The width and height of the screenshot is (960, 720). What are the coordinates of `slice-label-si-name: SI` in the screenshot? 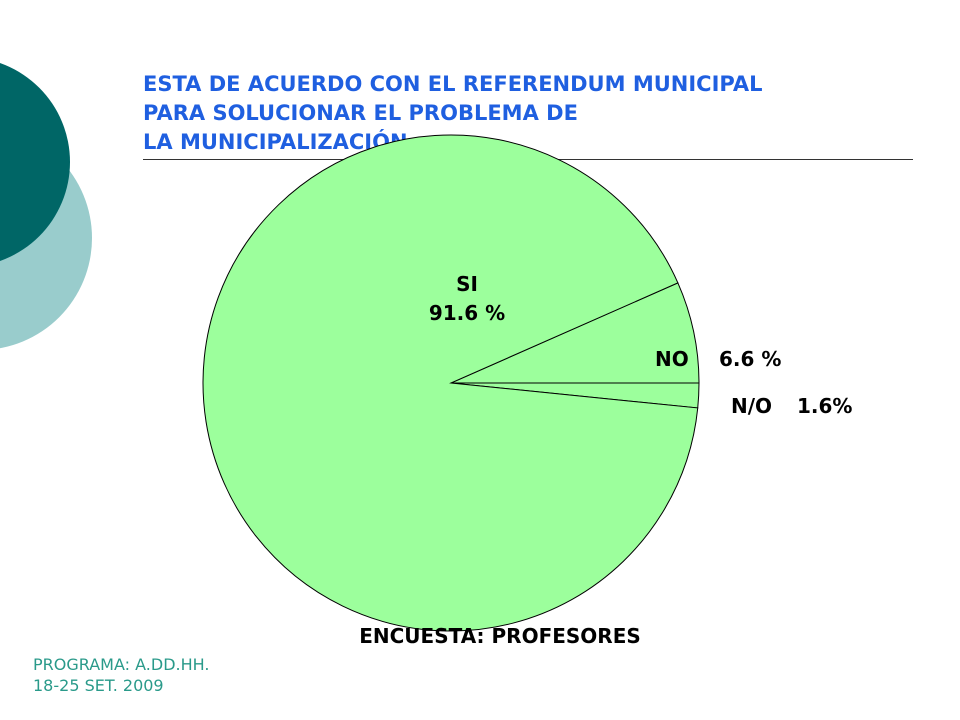 It's located at (467, 284).